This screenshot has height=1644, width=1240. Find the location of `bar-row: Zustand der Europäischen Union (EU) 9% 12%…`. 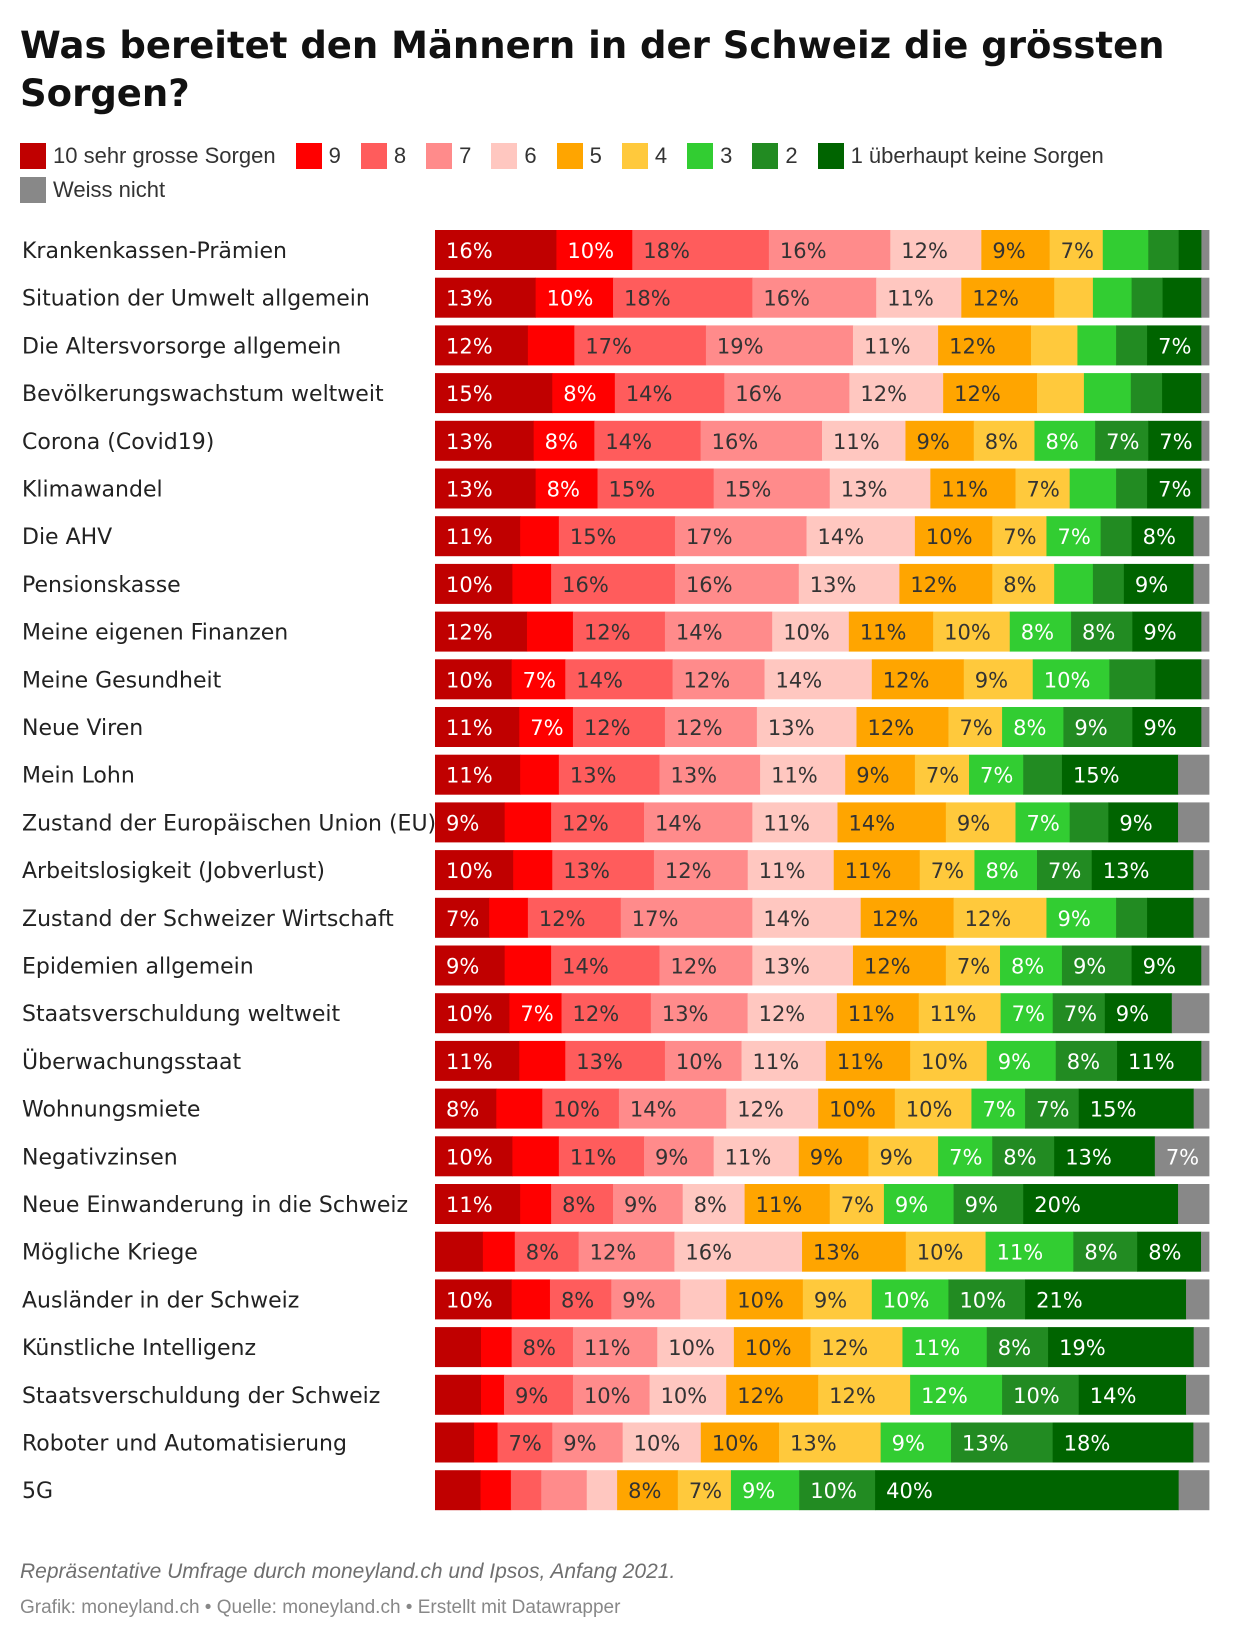

bar-row: Zustand der Europäischen Union (EU) 9% 12%… is located at coordinates (616, 822).